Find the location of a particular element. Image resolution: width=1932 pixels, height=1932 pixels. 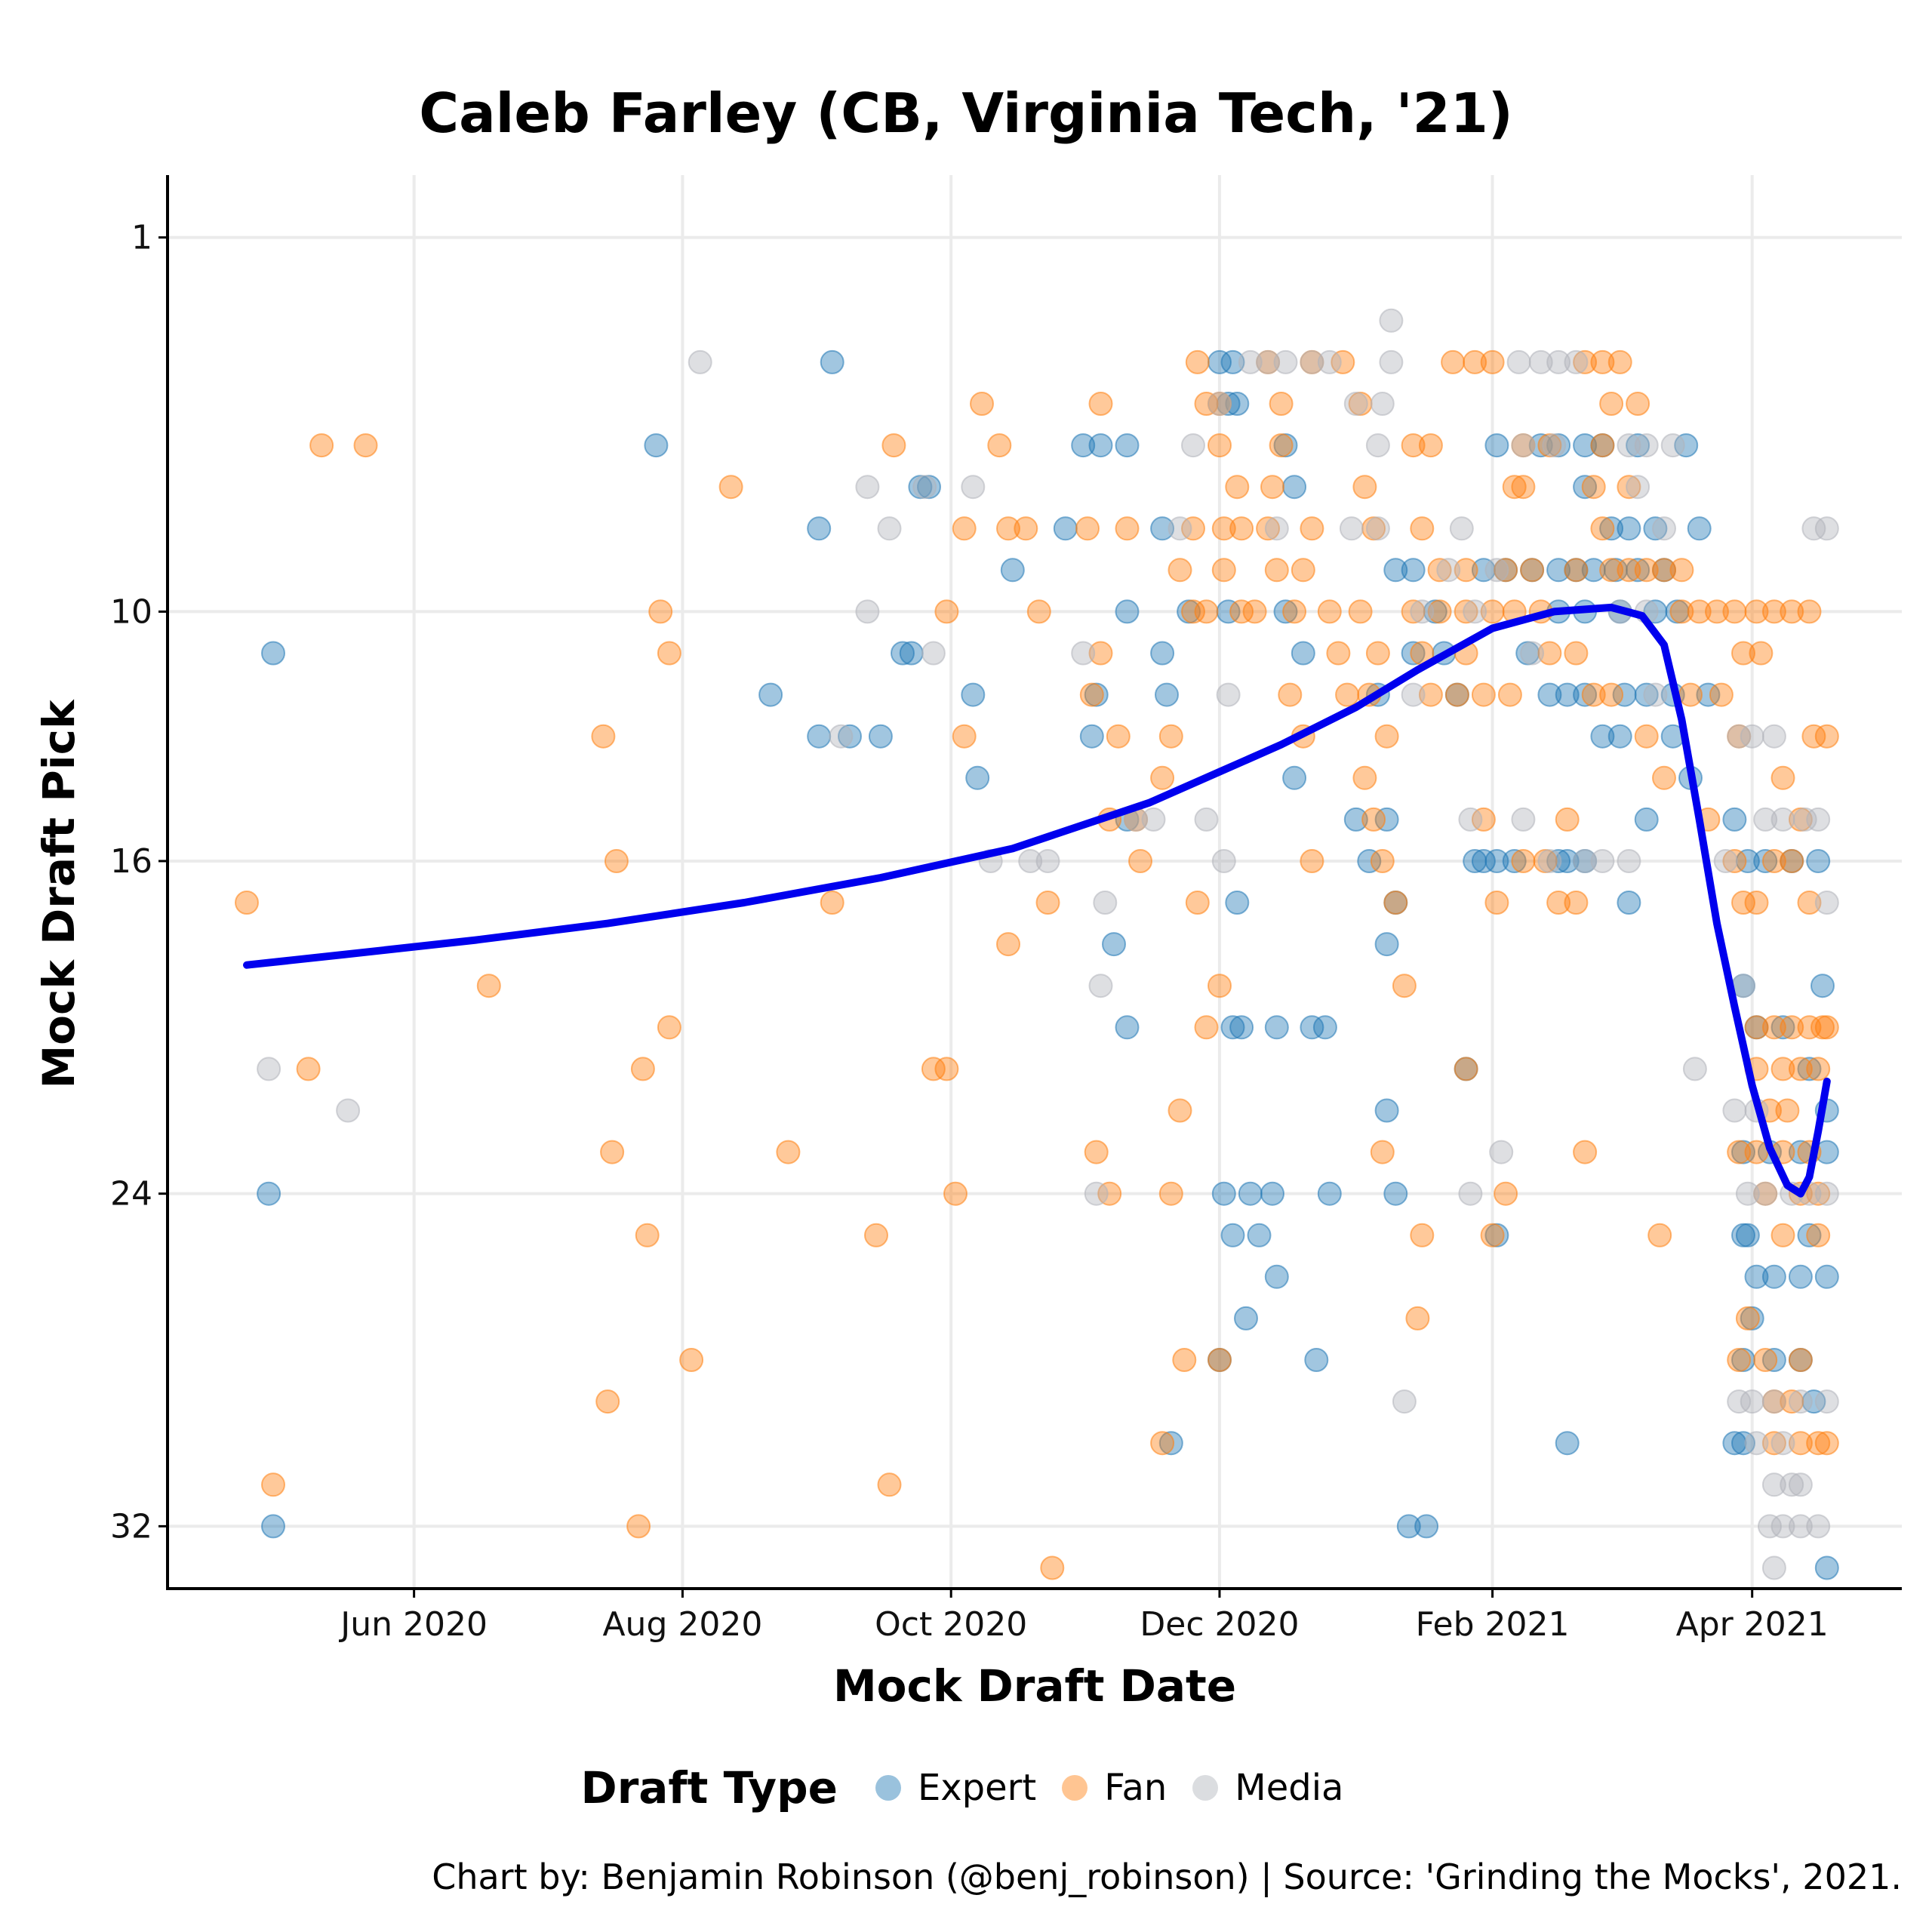

legend-item-expert: Expert is located at coordinates (959, 1788).